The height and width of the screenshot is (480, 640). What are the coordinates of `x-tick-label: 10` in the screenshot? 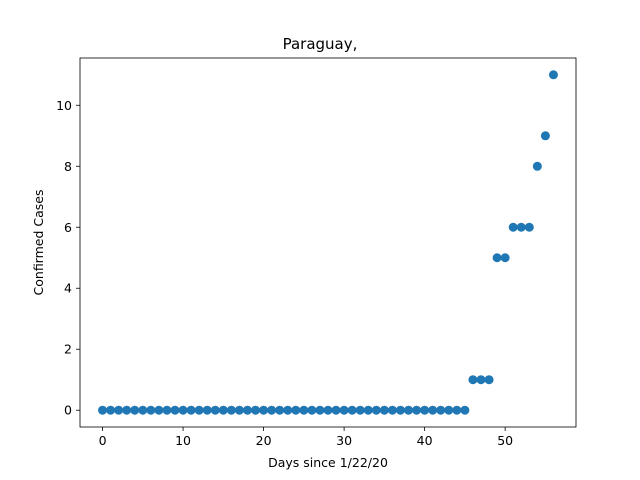 It's located at (183, 440).